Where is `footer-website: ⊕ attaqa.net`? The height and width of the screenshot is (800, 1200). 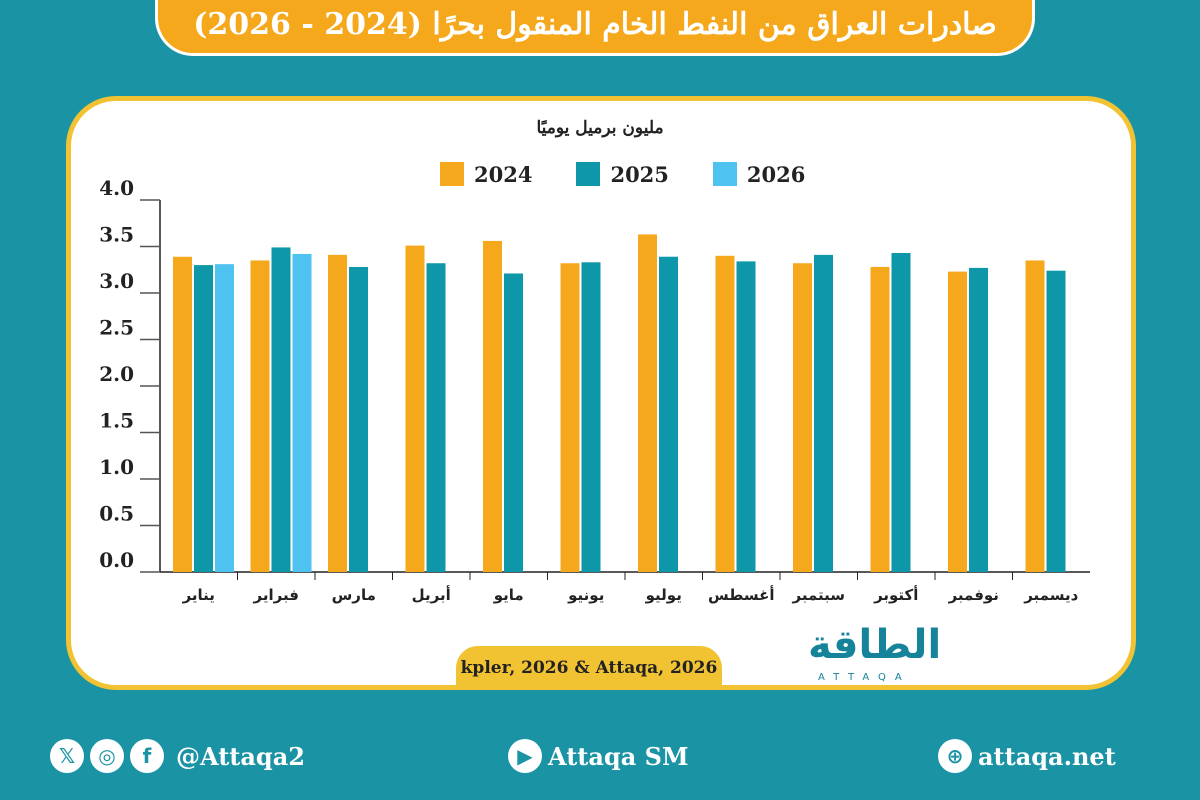 footer-website: ⊕ attaqa.net is located at coordinates (1027, 756).